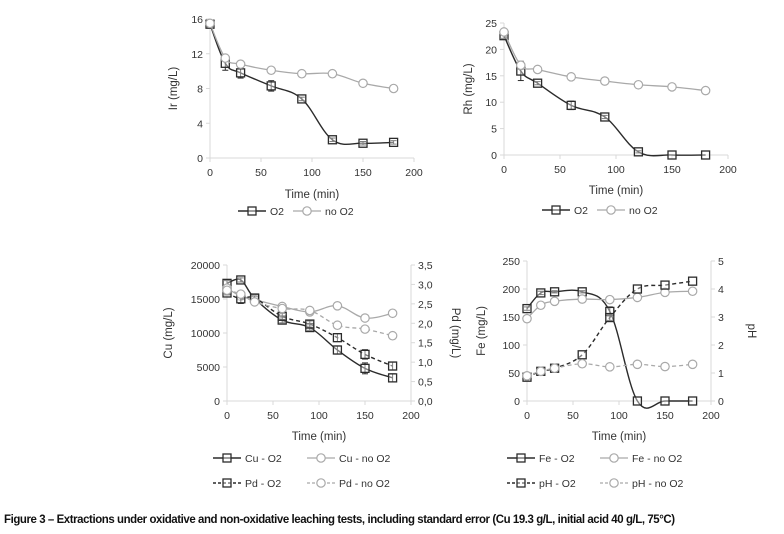 The width and height of the screenshot is (784, 534). I want to click on legend: O2 no O2, so click(296, 212).